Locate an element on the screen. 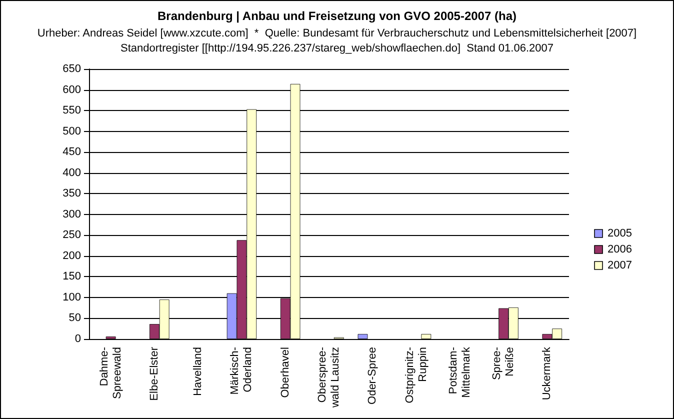 This screenshot has height=419, width=674. y-tick-label: 400 is located at coordinates (71, 172).